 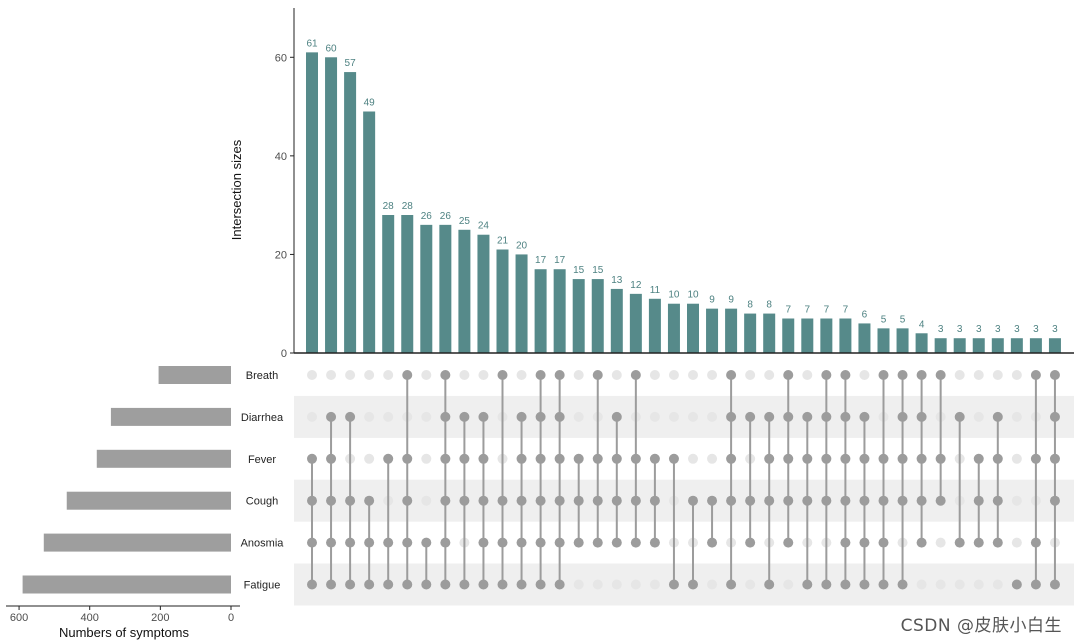 I want to click on intersection-bar-label: 3, so click(x=1017, y=329).